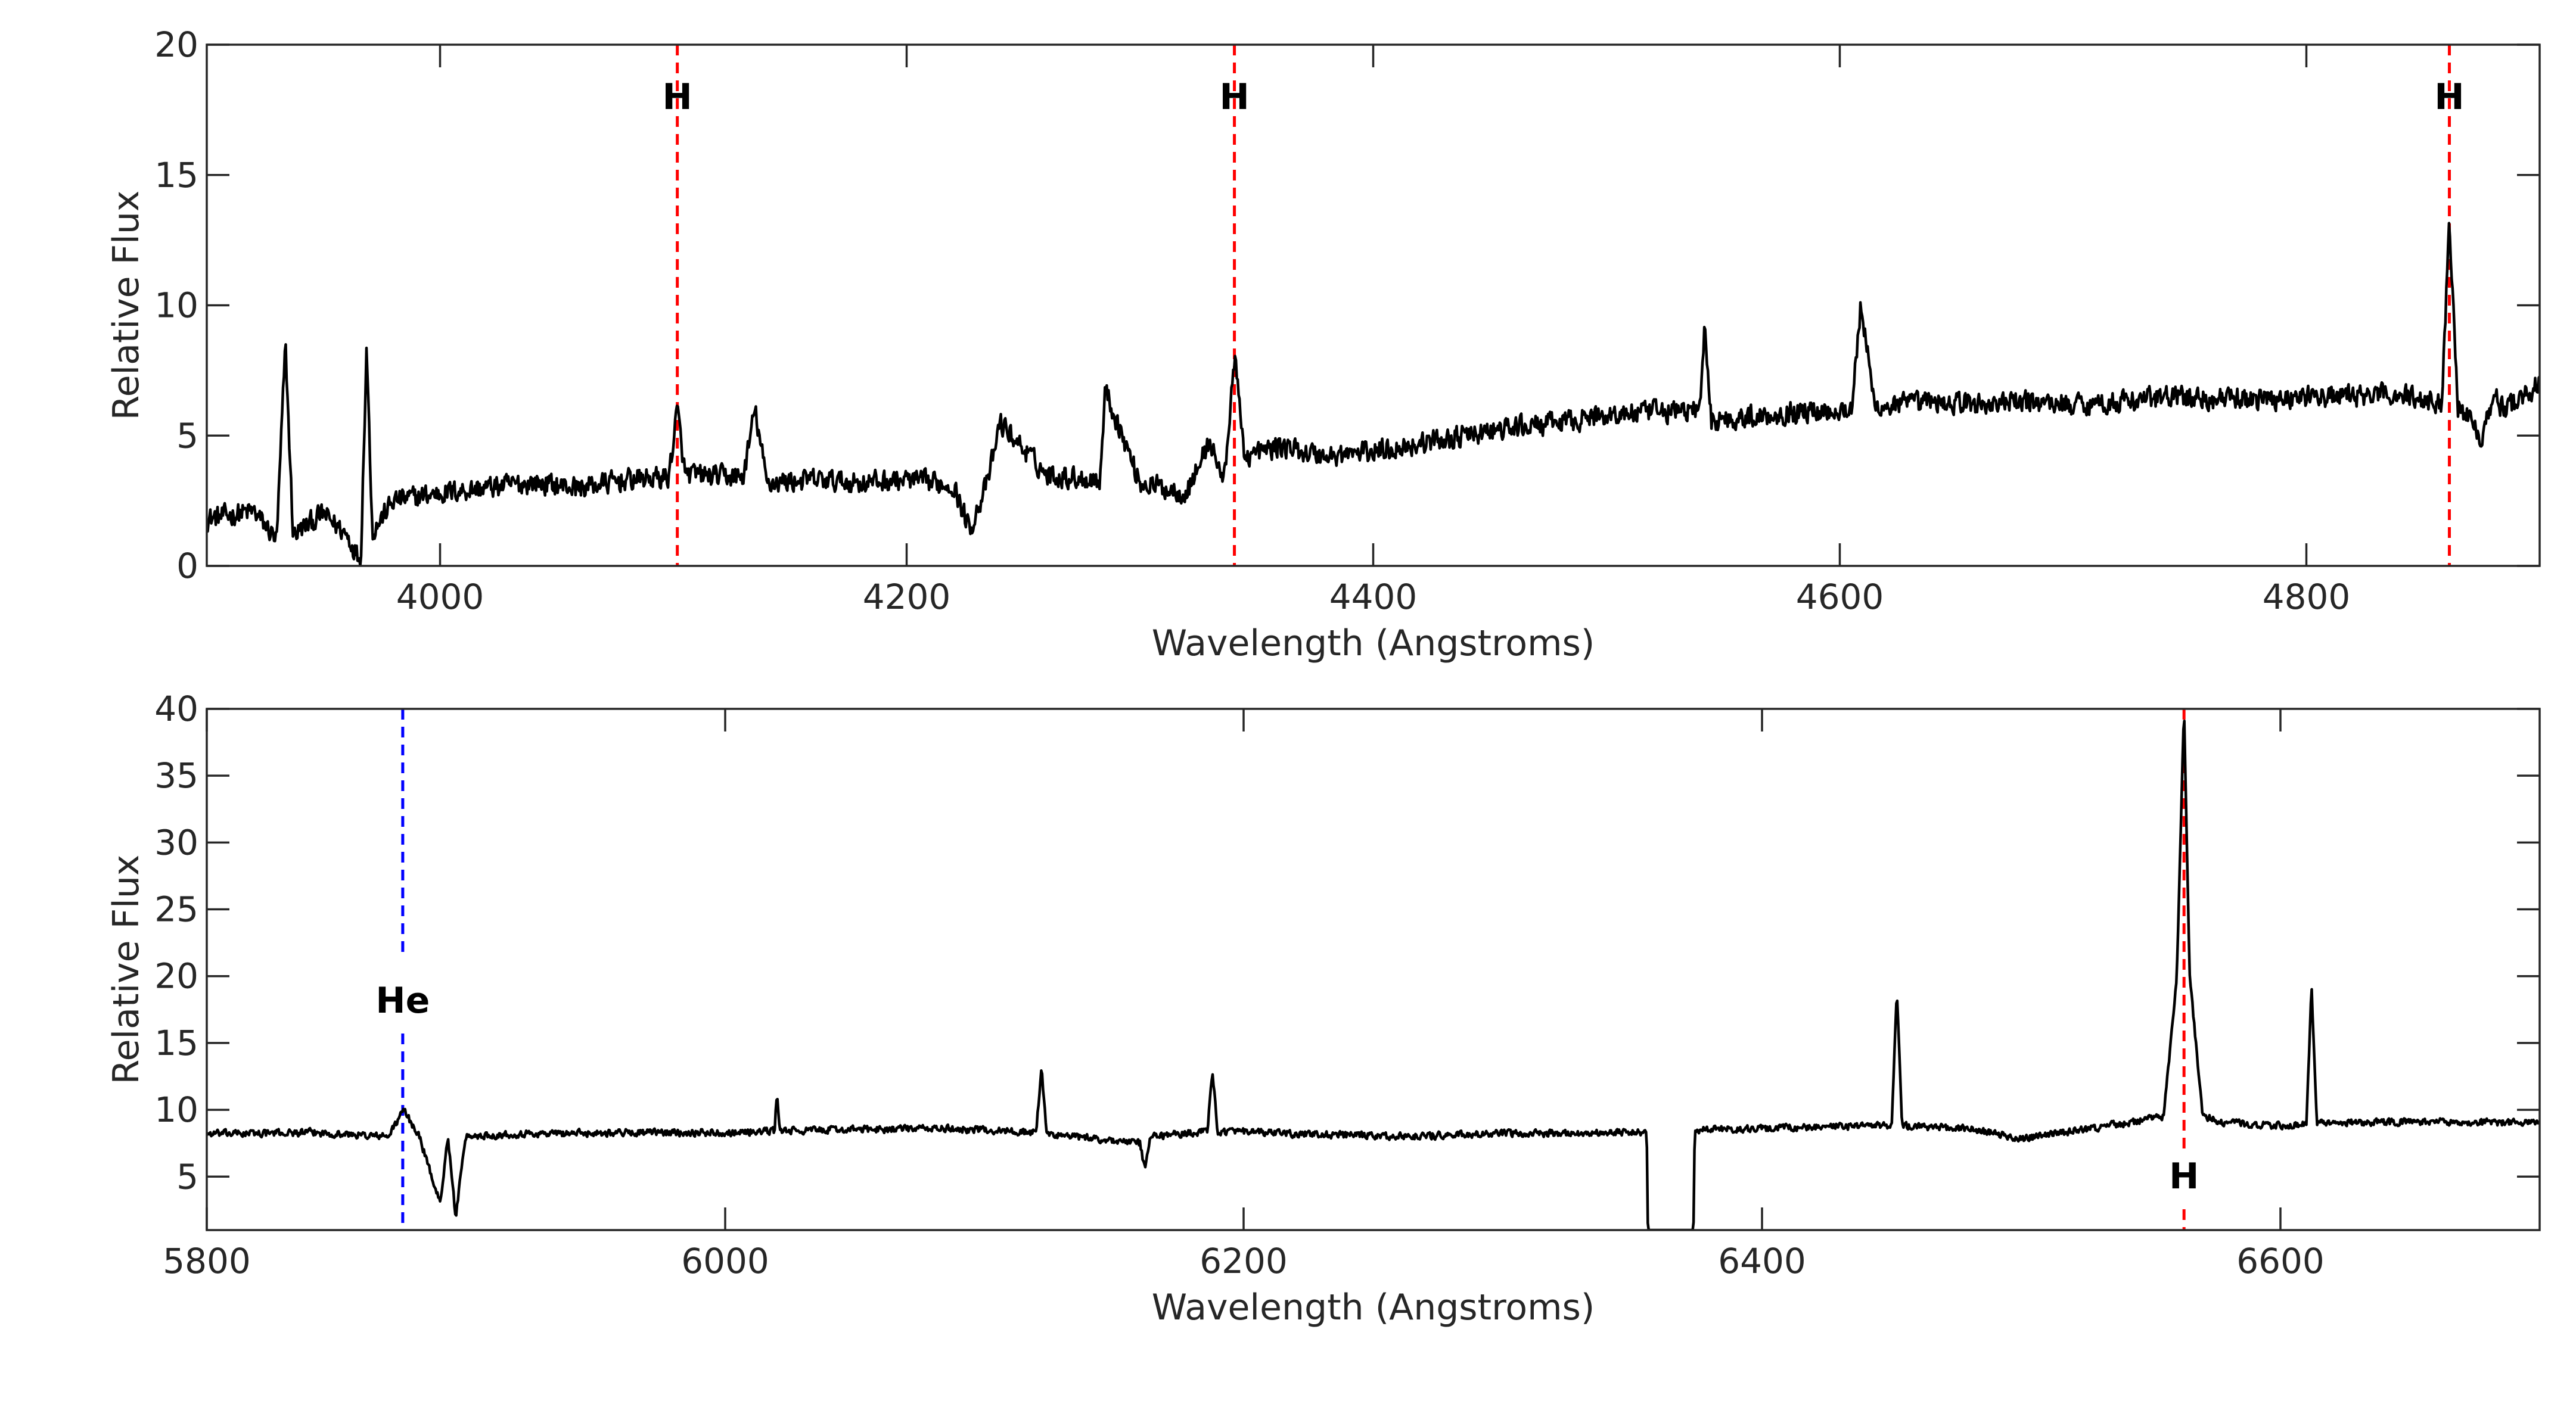 The height and width of the screenshot is (1407, 2576). What do you see at coordinates (2307, 597) in the screenshot?
I see `x-tick-label: 4800` at bounding box center [2307, 597].